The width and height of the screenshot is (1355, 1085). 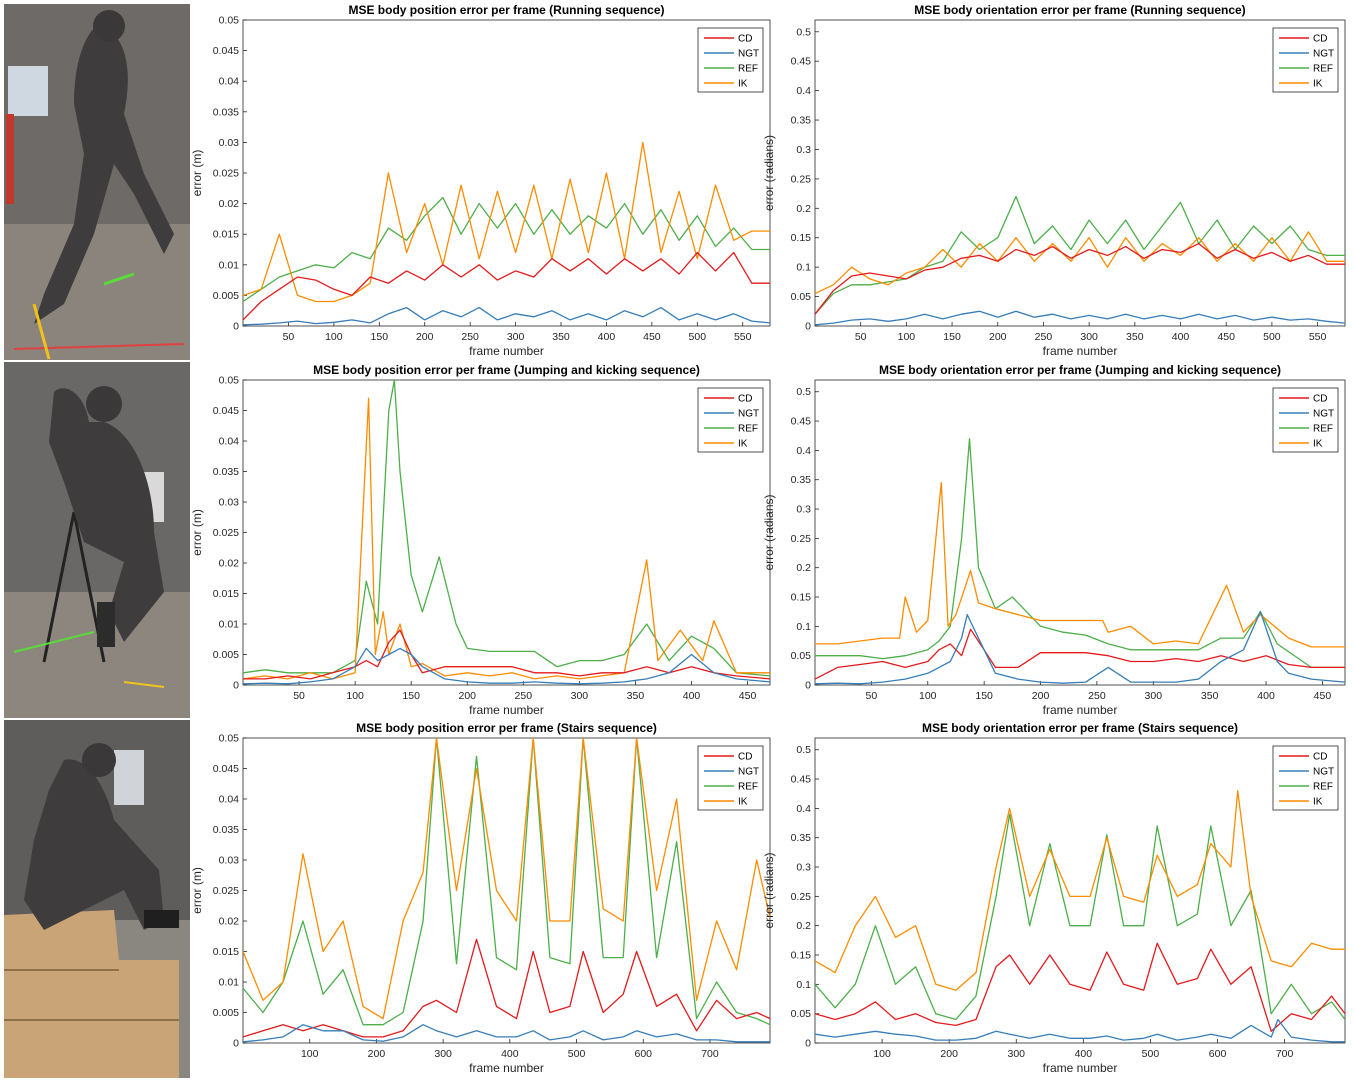 I want to click on y-tick-label: 0.5, so click(x=803, y=750).